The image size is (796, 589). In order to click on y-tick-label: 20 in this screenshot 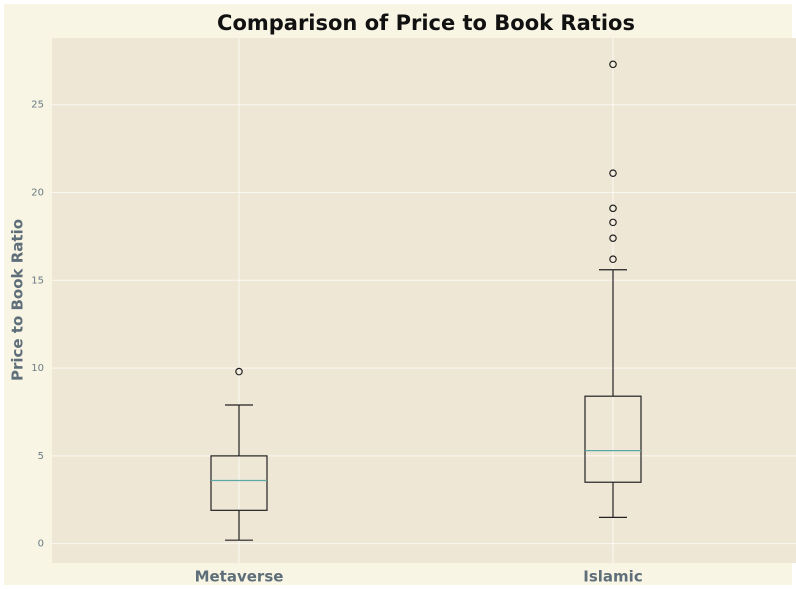, I will do `click(37, 193)`.